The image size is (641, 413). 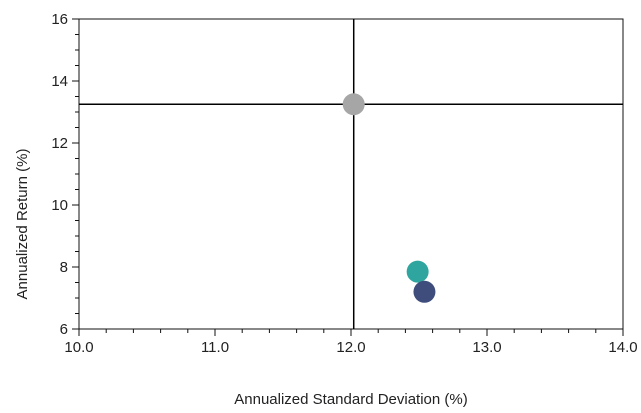 What do you see at coordinates (22, 224) in the screenshot?
I see `y-axis-label: Annualized Return (%)` at bounding box center [22, 224].